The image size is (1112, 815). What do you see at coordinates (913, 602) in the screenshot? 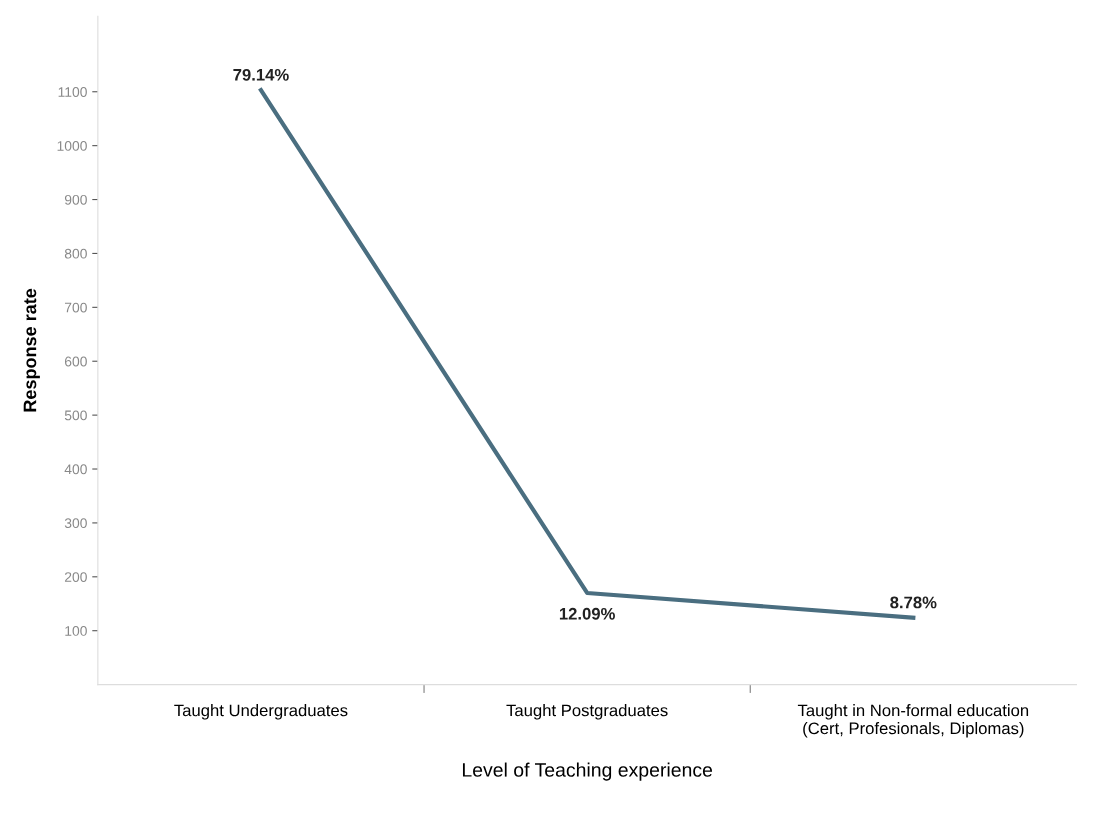
I see `annotation: 8.78%` at bounding box center [913, 602].